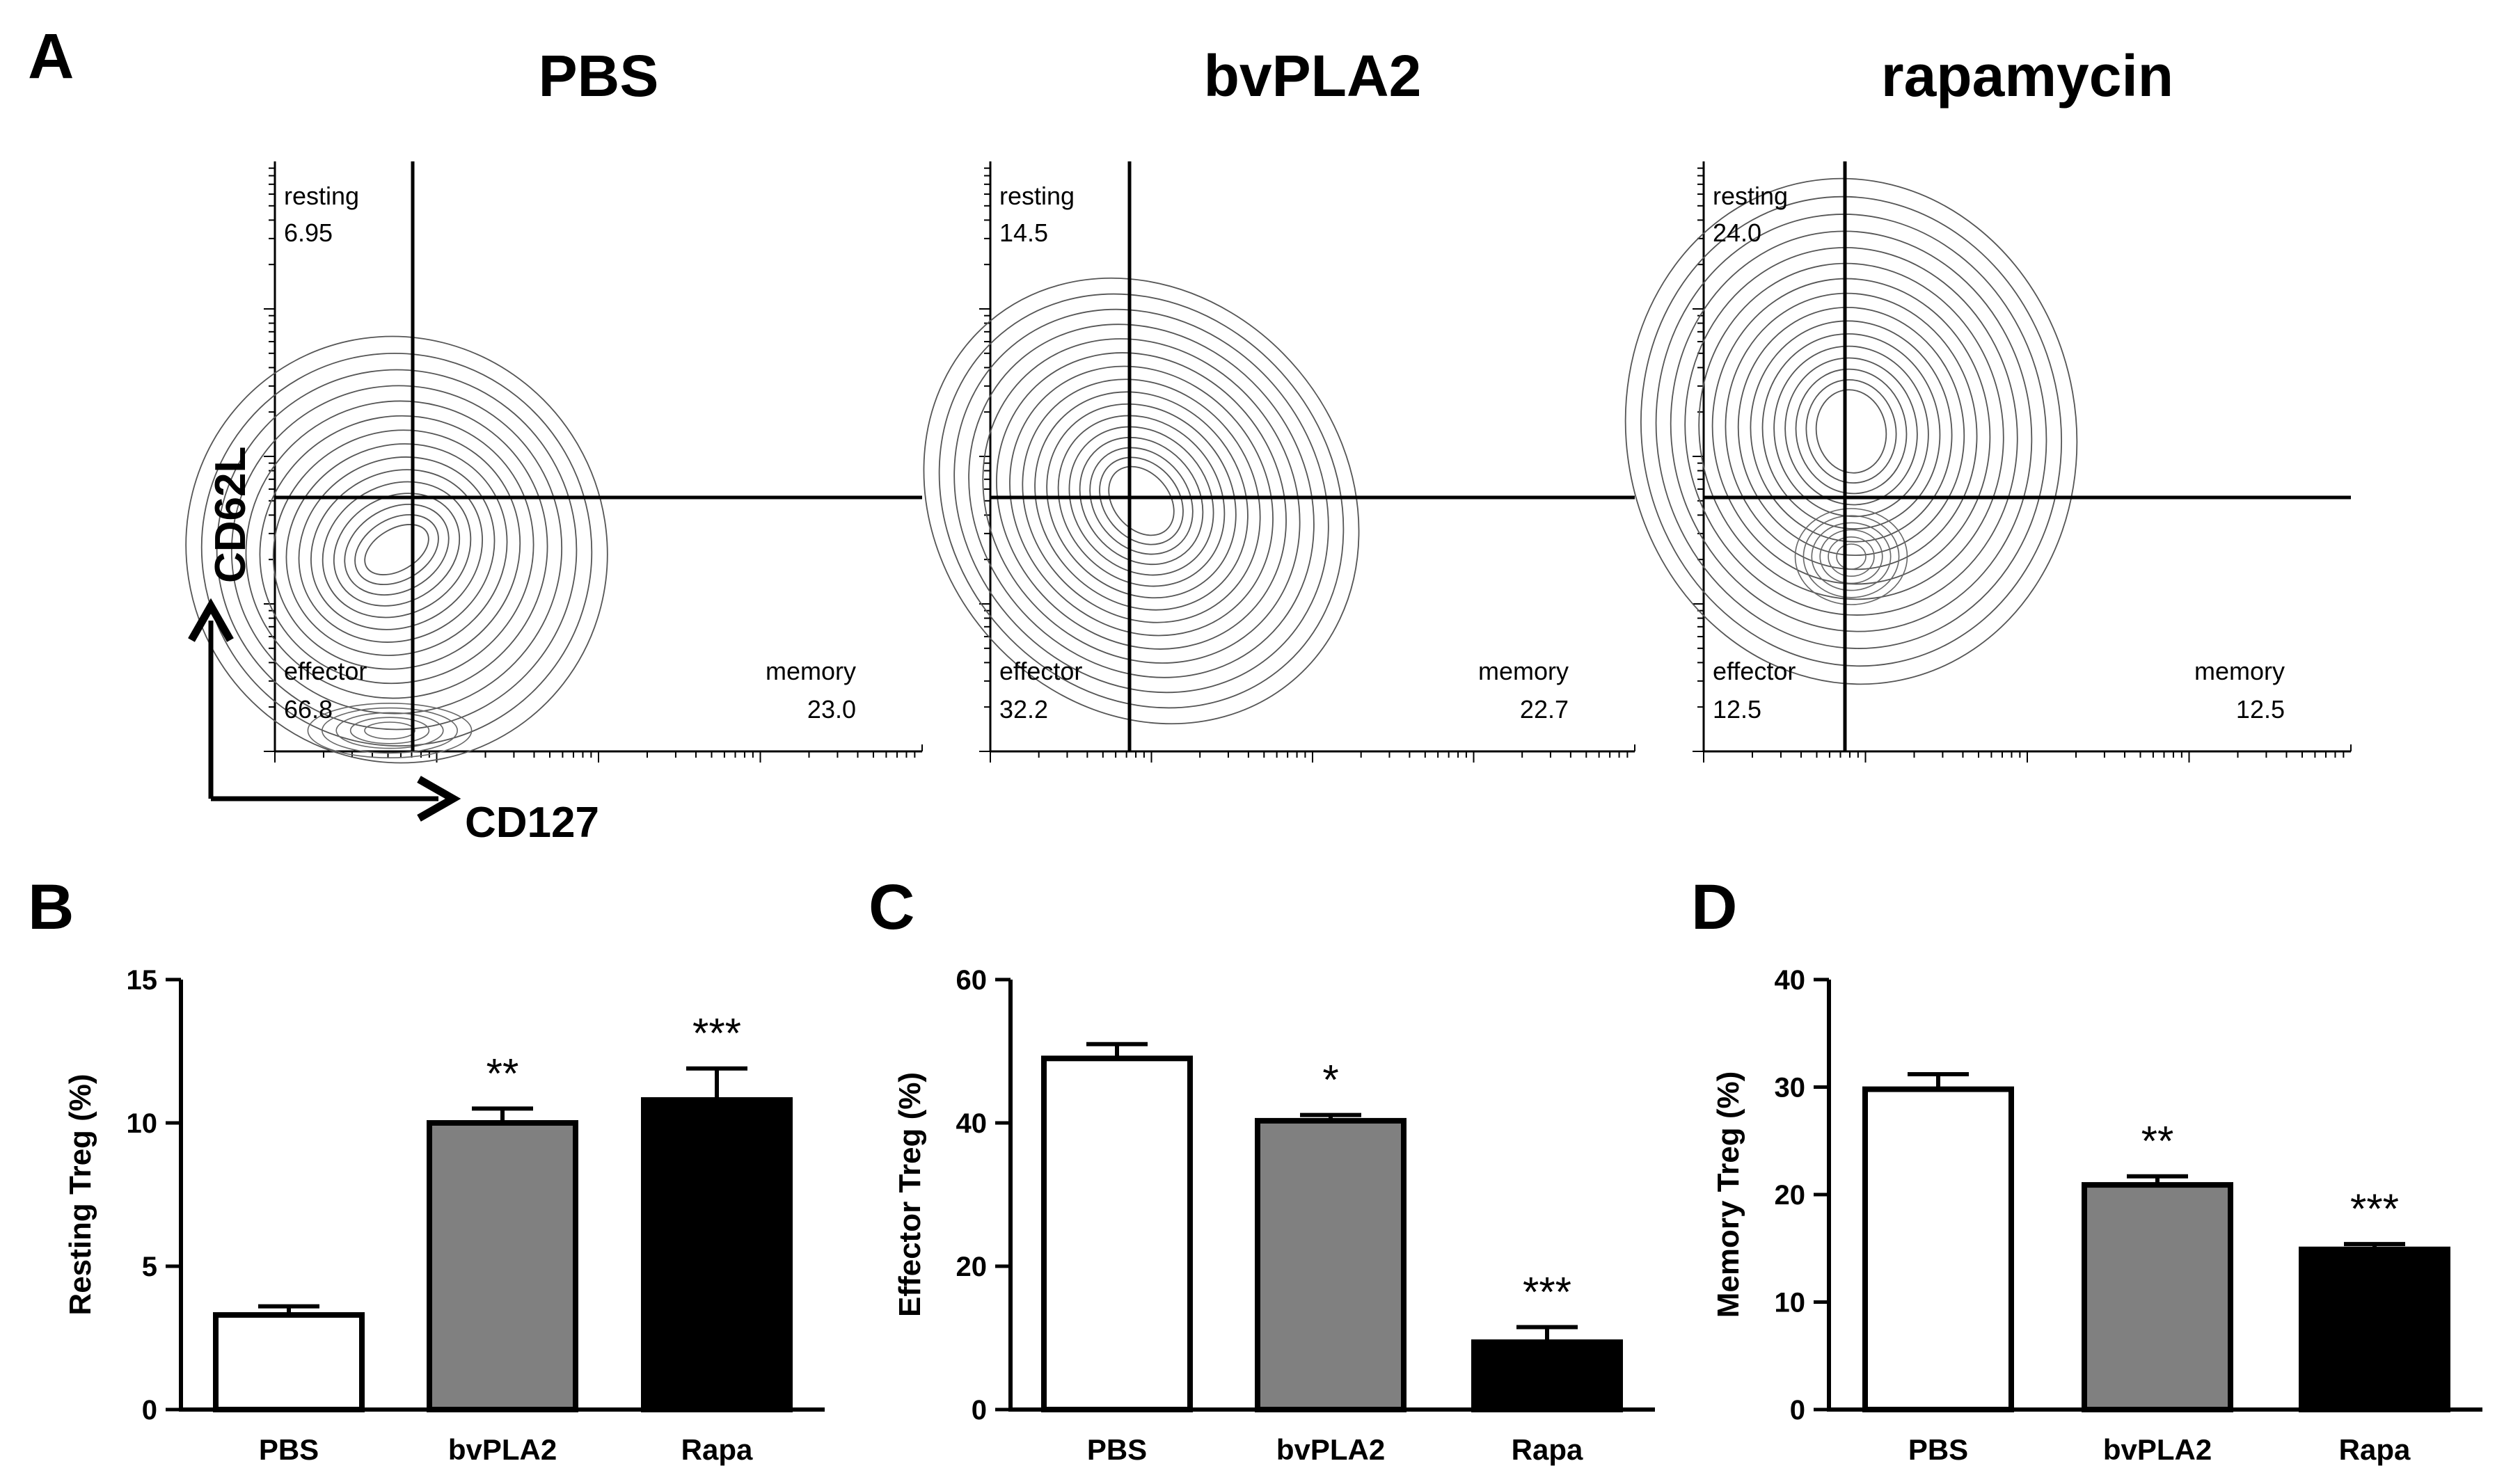 This screenshot has width=2504, height=1484. I want to click on quadrant-value-effector: 12.5, so click(1737, 710).